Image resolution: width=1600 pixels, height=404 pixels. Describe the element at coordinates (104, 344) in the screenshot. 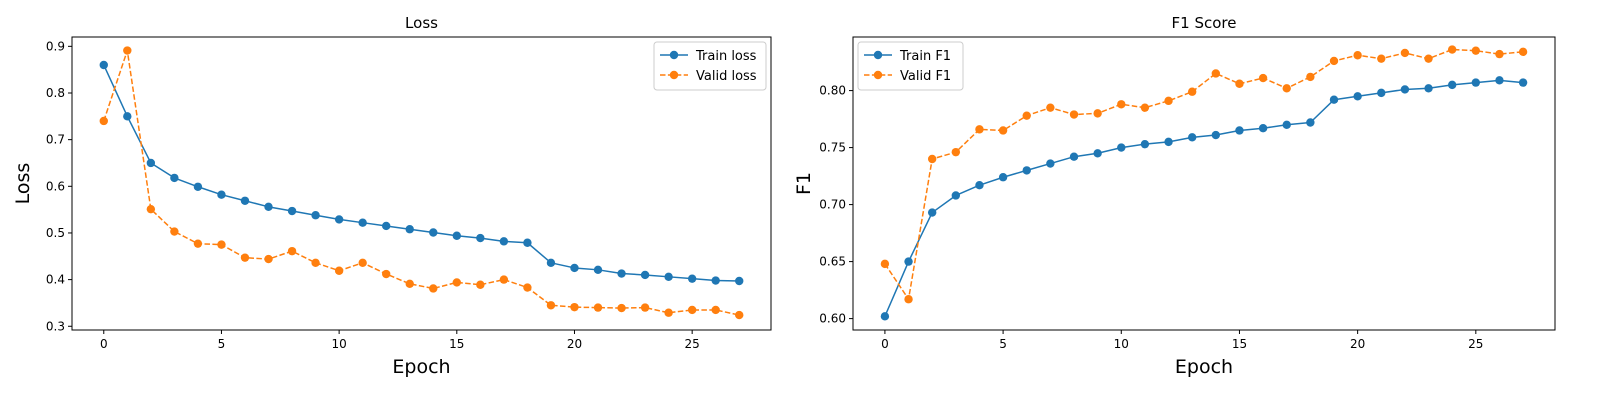

I see `x-tick-label: 0` at that location.